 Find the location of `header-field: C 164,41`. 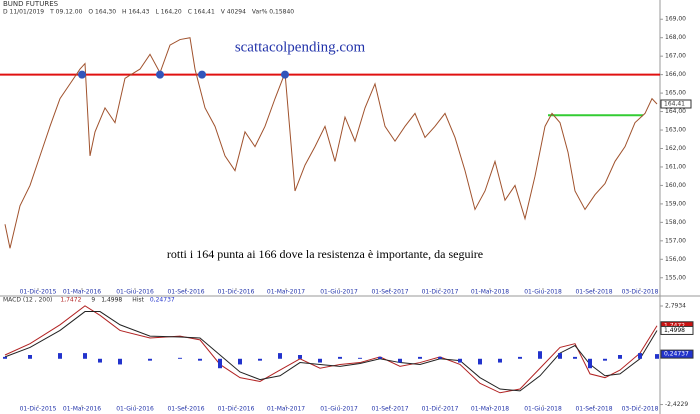

header-field: C 164,41 is located at coordinates (201, 12).